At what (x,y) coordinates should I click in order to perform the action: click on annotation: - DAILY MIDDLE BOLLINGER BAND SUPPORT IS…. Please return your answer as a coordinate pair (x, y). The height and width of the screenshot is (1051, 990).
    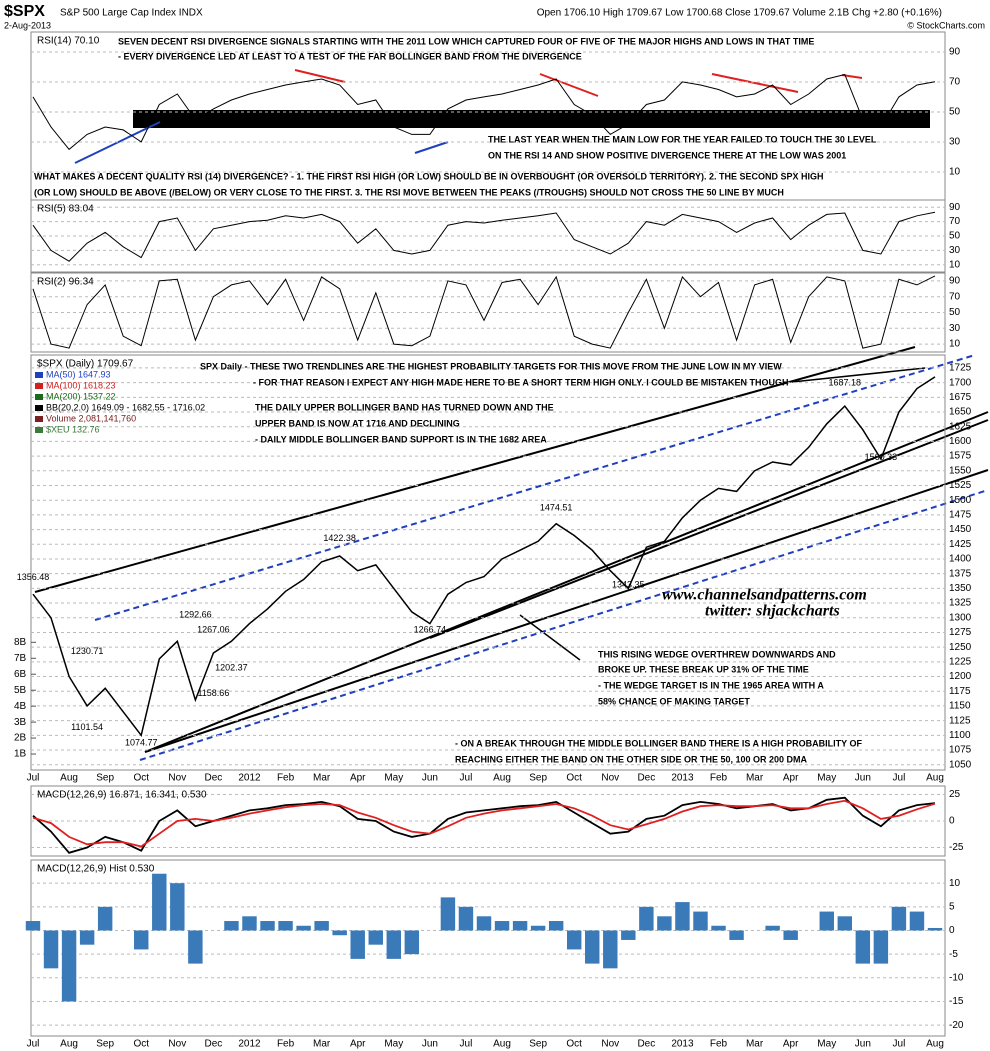
    Looking at the image, I should click on (401, 439).